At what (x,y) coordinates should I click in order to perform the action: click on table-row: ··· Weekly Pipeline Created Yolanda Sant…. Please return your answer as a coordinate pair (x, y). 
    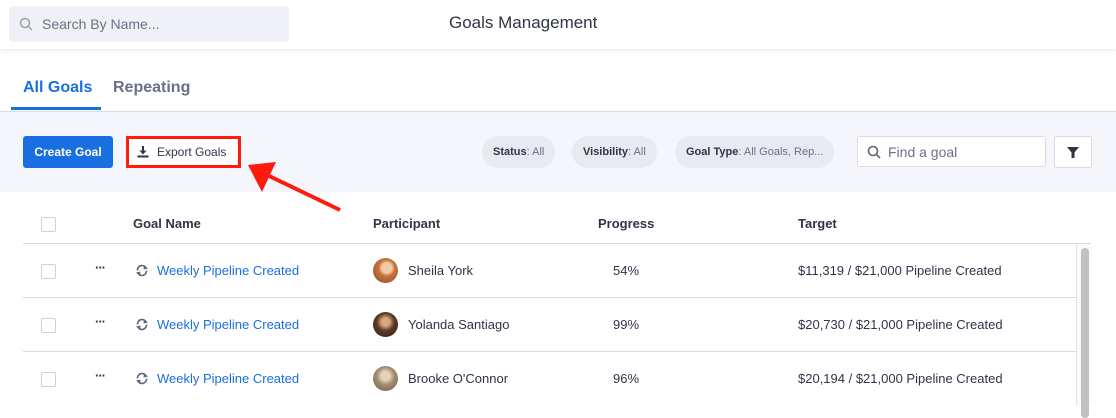
    Looking at the image, I should click on (550, 325).